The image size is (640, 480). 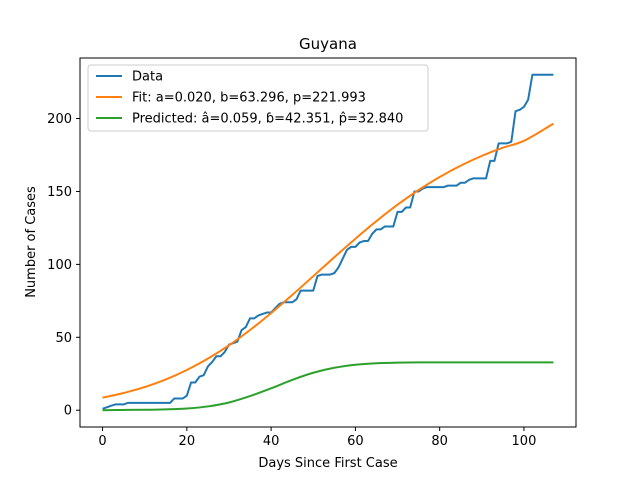 I want to click on y-tick-label: 150, so click(x=59, y=192).